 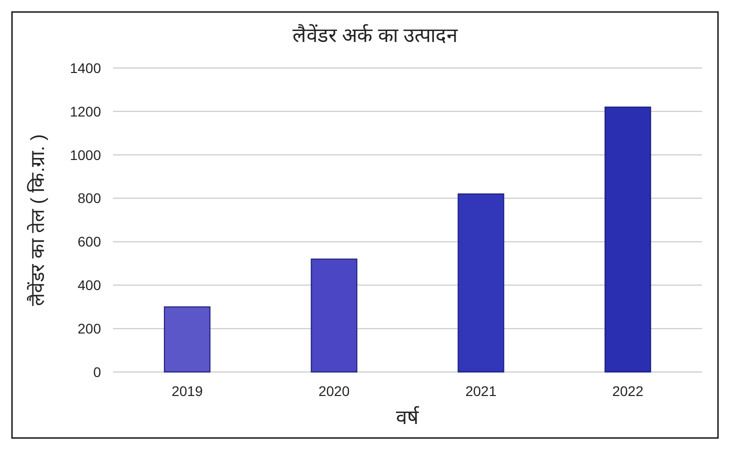 What do you see at coordinates (37, 220) in the screenshot?
I see `y-axis-title: लैवेंडर का तेल ( कि.ग्रा. )` at bounding box center [37, 220].